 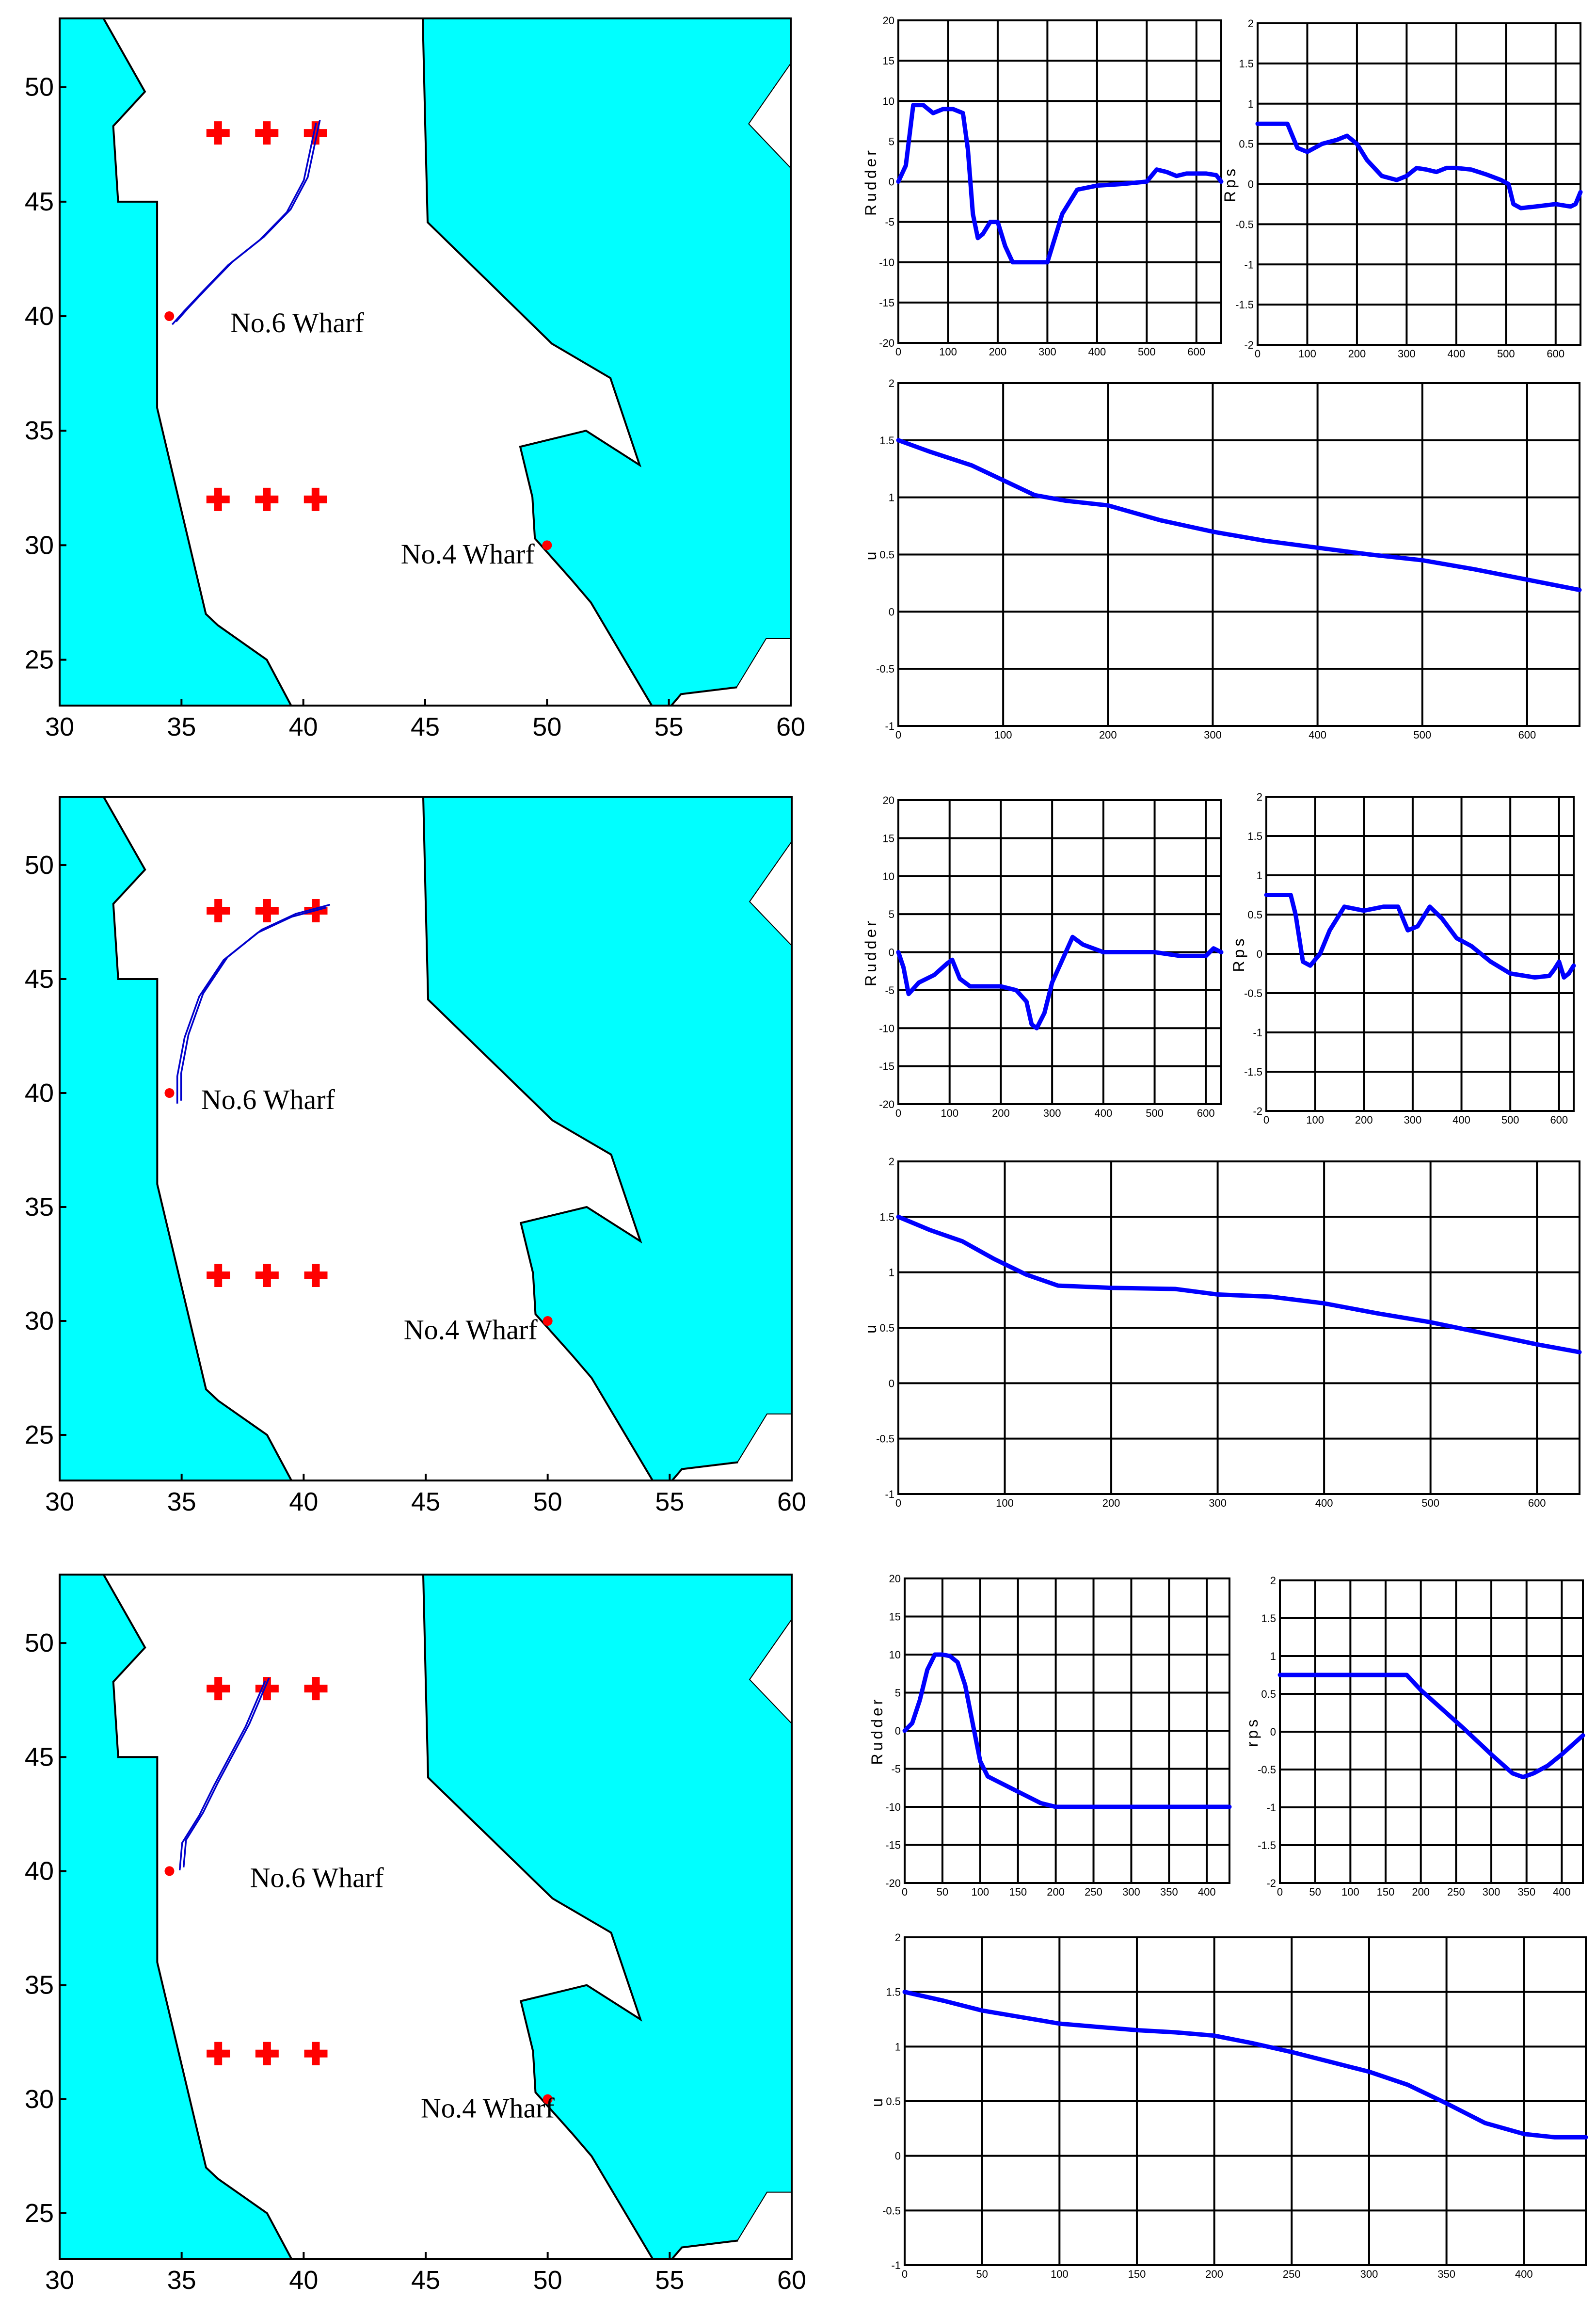 I want to click on y-tick-label: -2, so click(x=1271, y=1883).